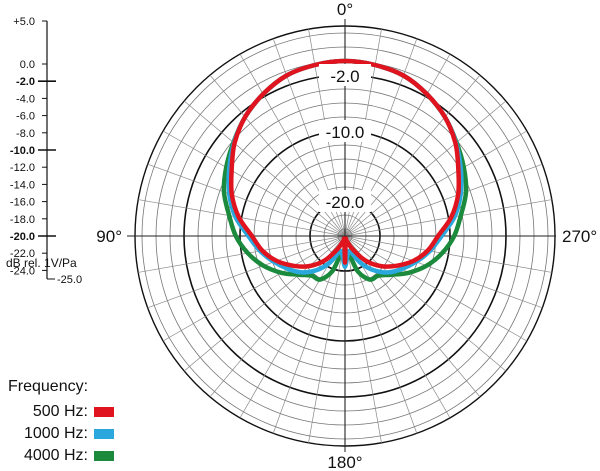 Image resolution: width=600 pixels, height=471 pixels. What do you see at coordinates (22, 271) in the screenshot?
I see `scale-tick-label: -24.0` at bounding box center [22, 271].